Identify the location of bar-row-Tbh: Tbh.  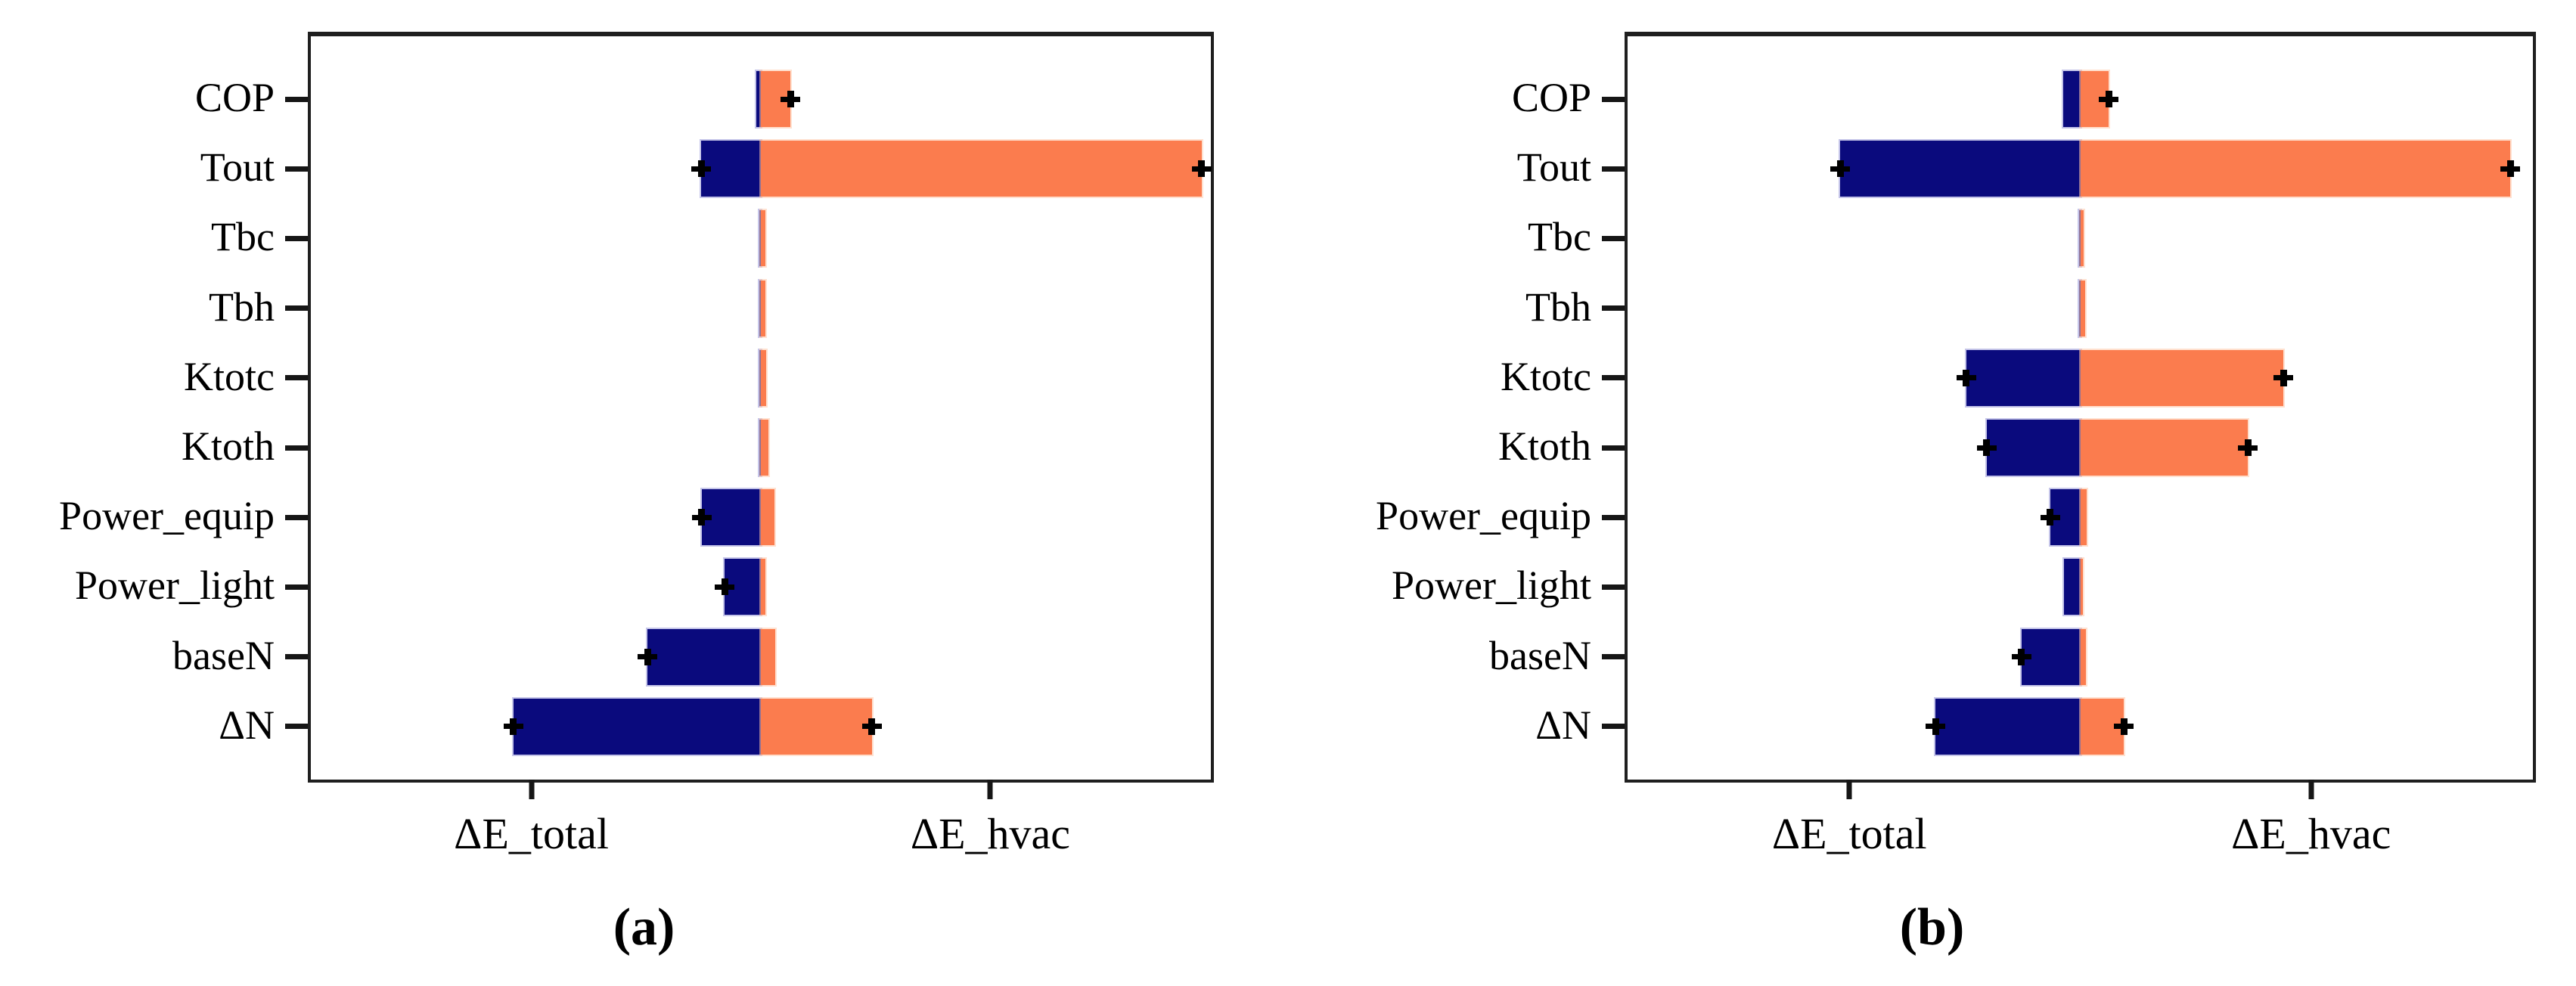
(710, 308).